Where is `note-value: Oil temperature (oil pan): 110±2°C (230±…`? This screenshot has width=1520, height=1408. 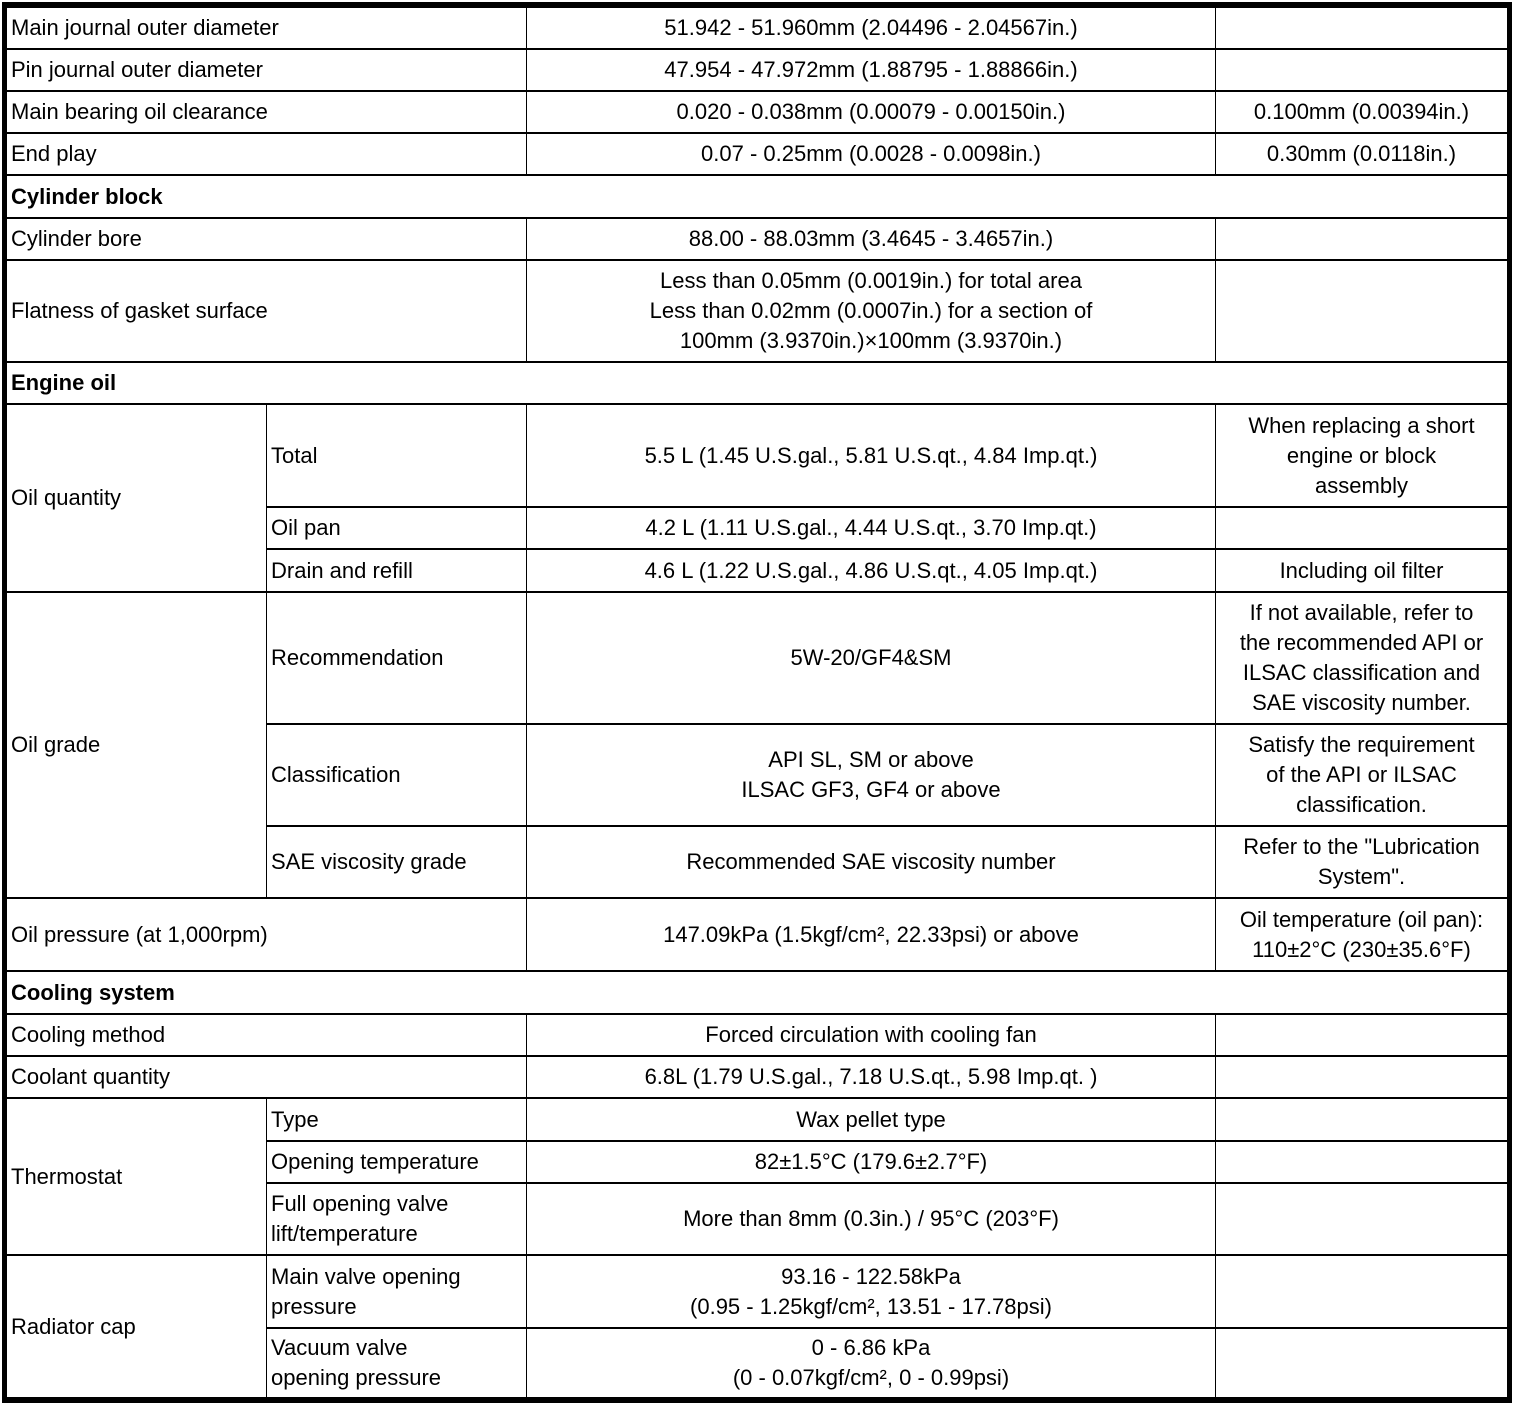 note-value: Oil temperature (oil pan): 110±2°C (230±… is located at coordinates (1361, 934).